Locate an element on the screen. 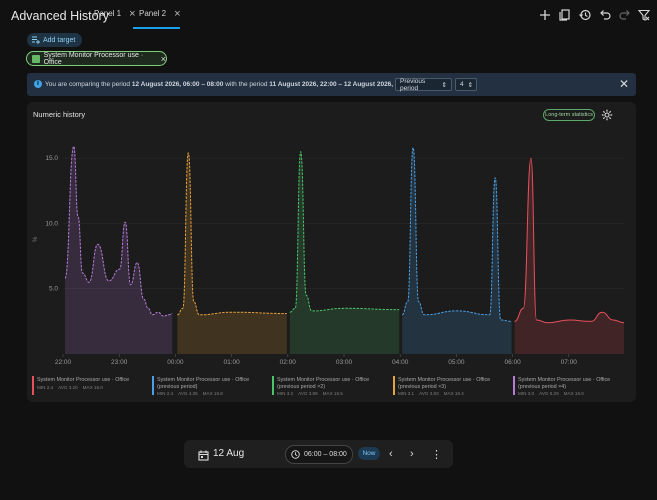  legend-label-line2: (previous period) is located at coordinates (177, 386).